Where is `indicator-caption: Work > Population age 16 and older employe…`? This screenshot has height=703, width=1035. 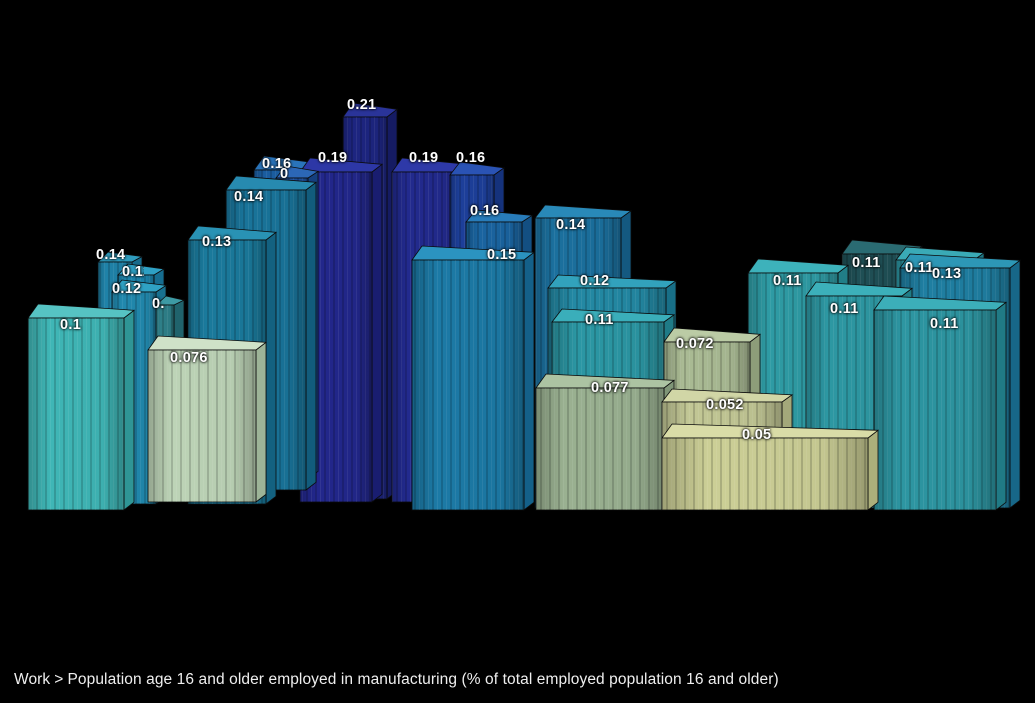 indicator-caption: Work > Population age 16 and older employe… is located at coordinates (396, 680).